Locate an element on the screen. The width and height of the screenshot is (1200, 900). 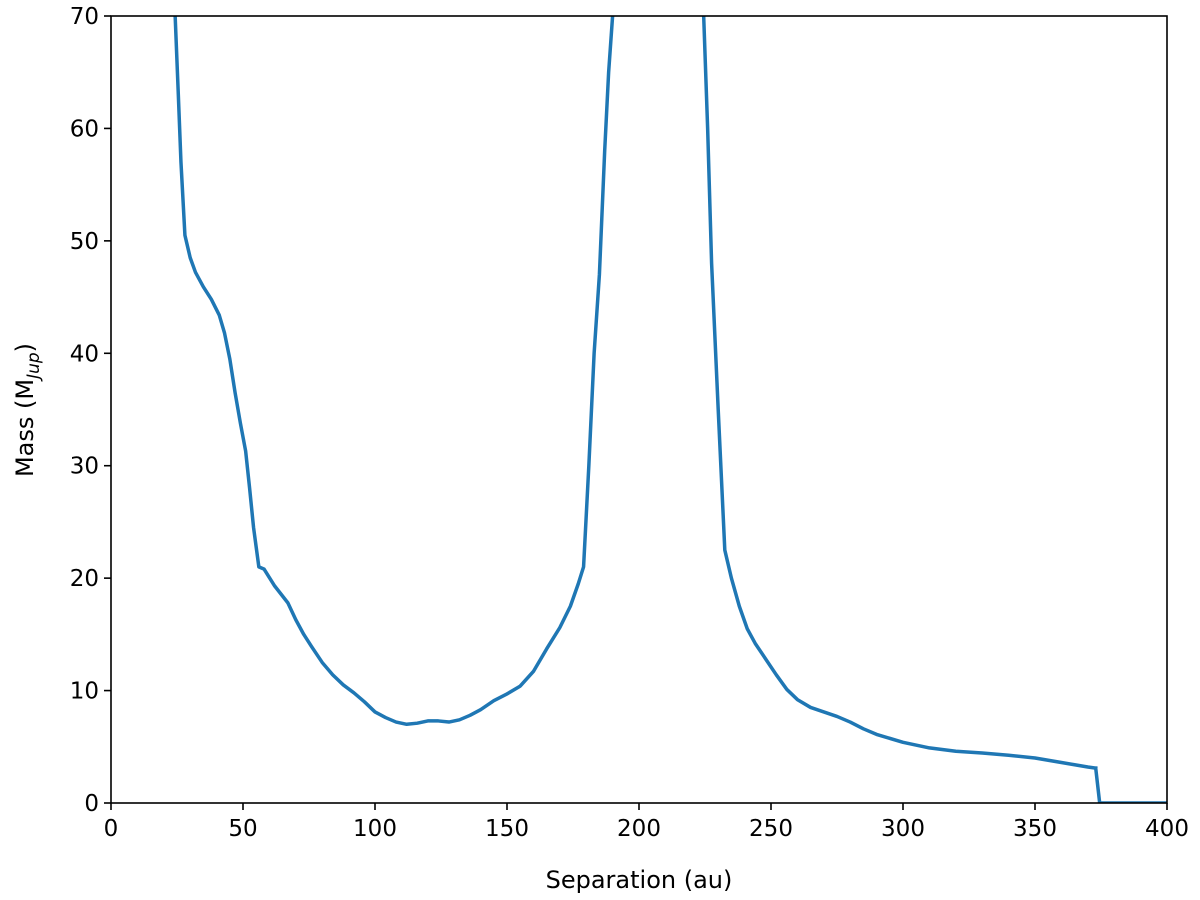
x-axis-ticks: 0 50 100 150 200 250 300 350 400 is located at coordinates (646, 822).